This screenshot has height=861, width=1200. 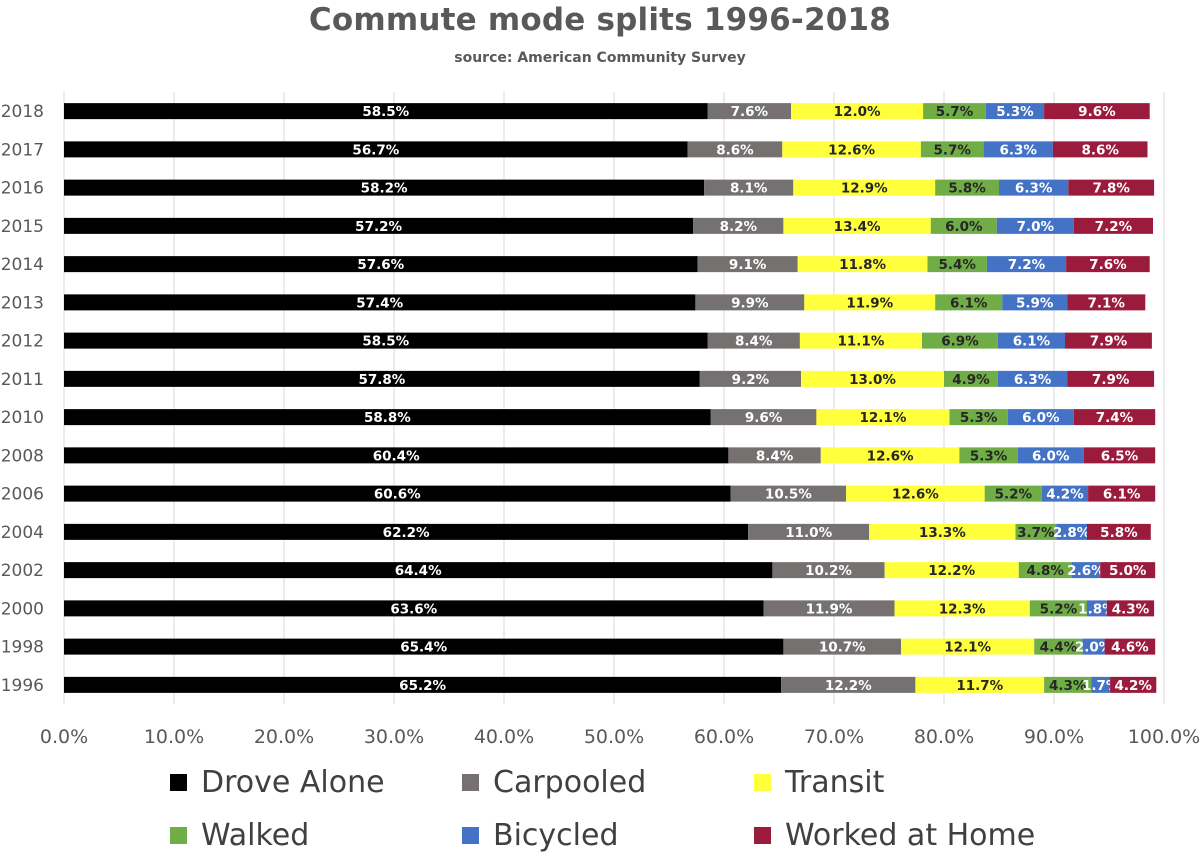 I want to click on data-label: 7.9%, so click(x=1109, y=342).